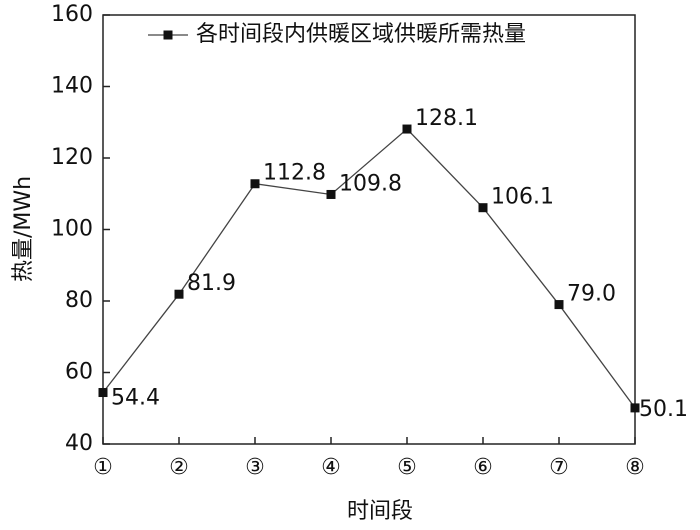 Image resolution: width=700 pixels, height=530 pixels. What do you see at coordinates (559, 467) in the screenshot?
I see `x-tick-label: ⑦` at bounding box center [559, 467].